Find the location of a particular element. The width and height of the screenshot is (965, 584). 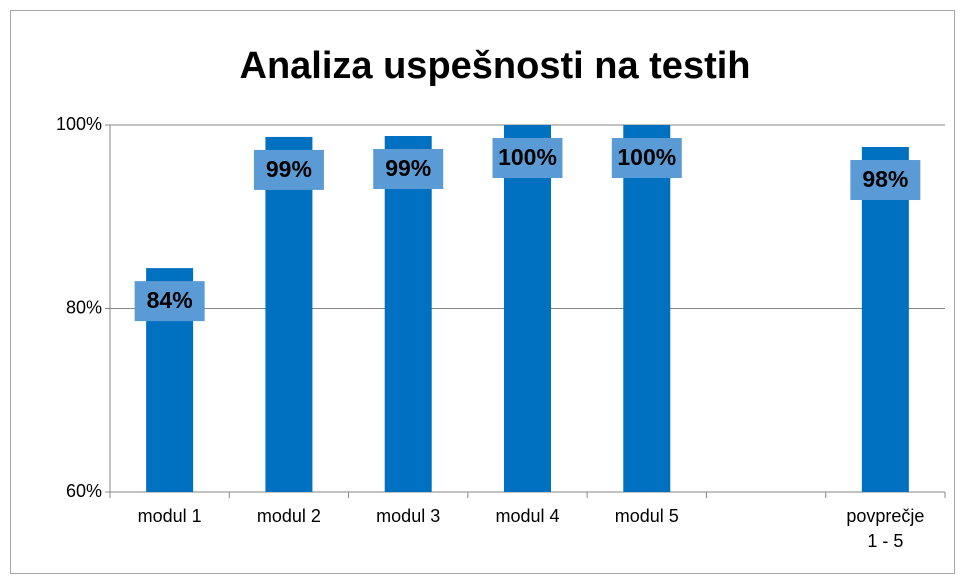

chart-title: Analiza uspešnosti na testih is located at coordinates (495, 66).